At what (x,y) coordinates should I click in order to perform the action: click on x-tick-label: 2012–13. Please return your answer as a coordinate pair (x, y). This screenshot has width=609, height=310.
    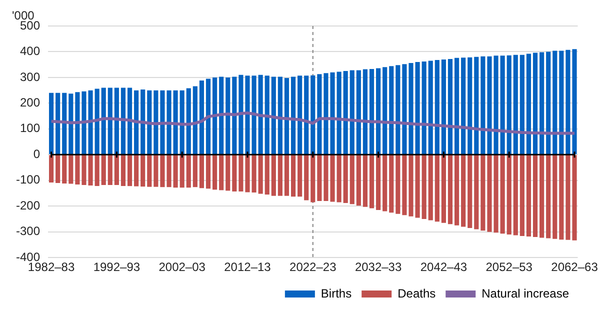
    Looking at the image, I should click on (248, 267).